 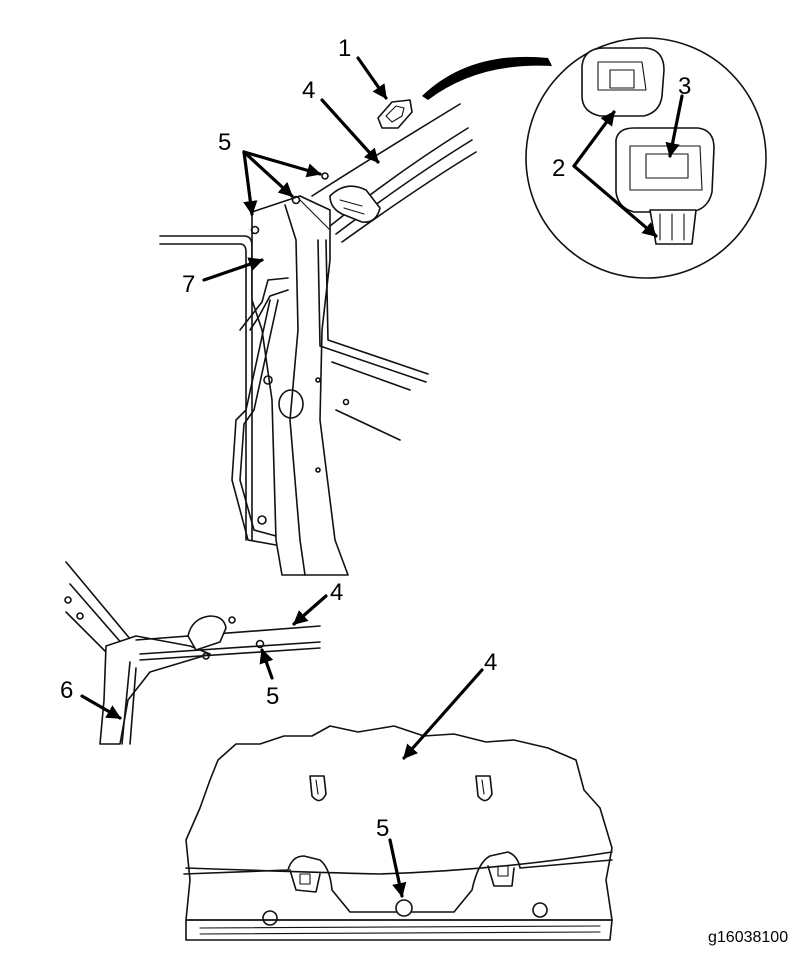 I want to click on arrow-callout-2-a, so click(x=594, y=139).